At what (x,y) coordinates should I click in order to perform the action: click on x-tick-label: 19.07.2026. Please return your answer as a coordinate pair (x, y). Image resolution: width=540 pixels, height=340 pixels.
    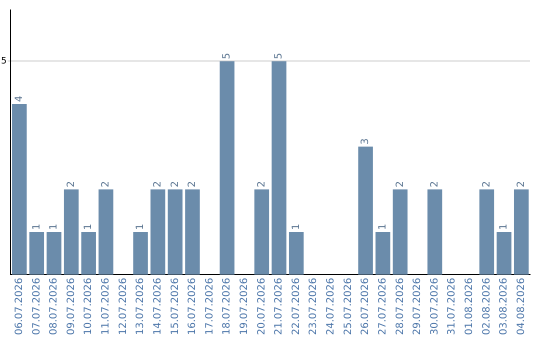
    Looking at the image, I should click on (244, 307).